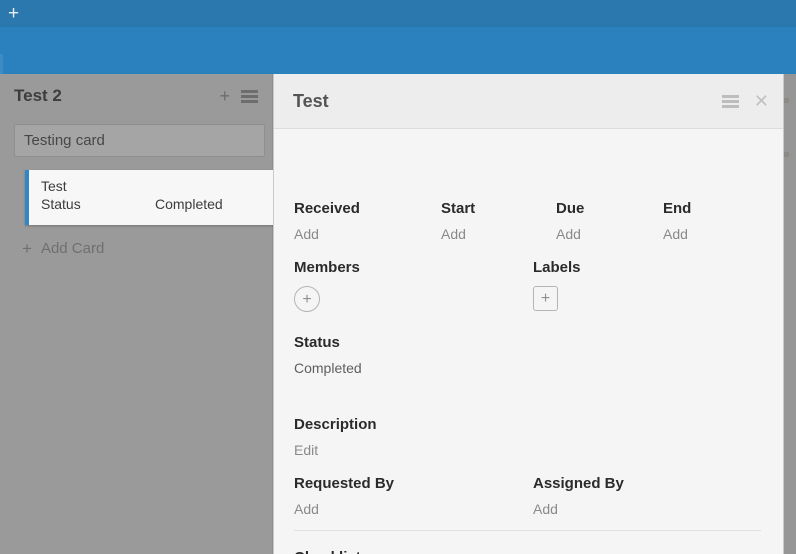 This screenshot has width=796, height=554. Describe the element at coordinates (557, 285) in the screenshot. I see `labels-section: Labels +` at that location.